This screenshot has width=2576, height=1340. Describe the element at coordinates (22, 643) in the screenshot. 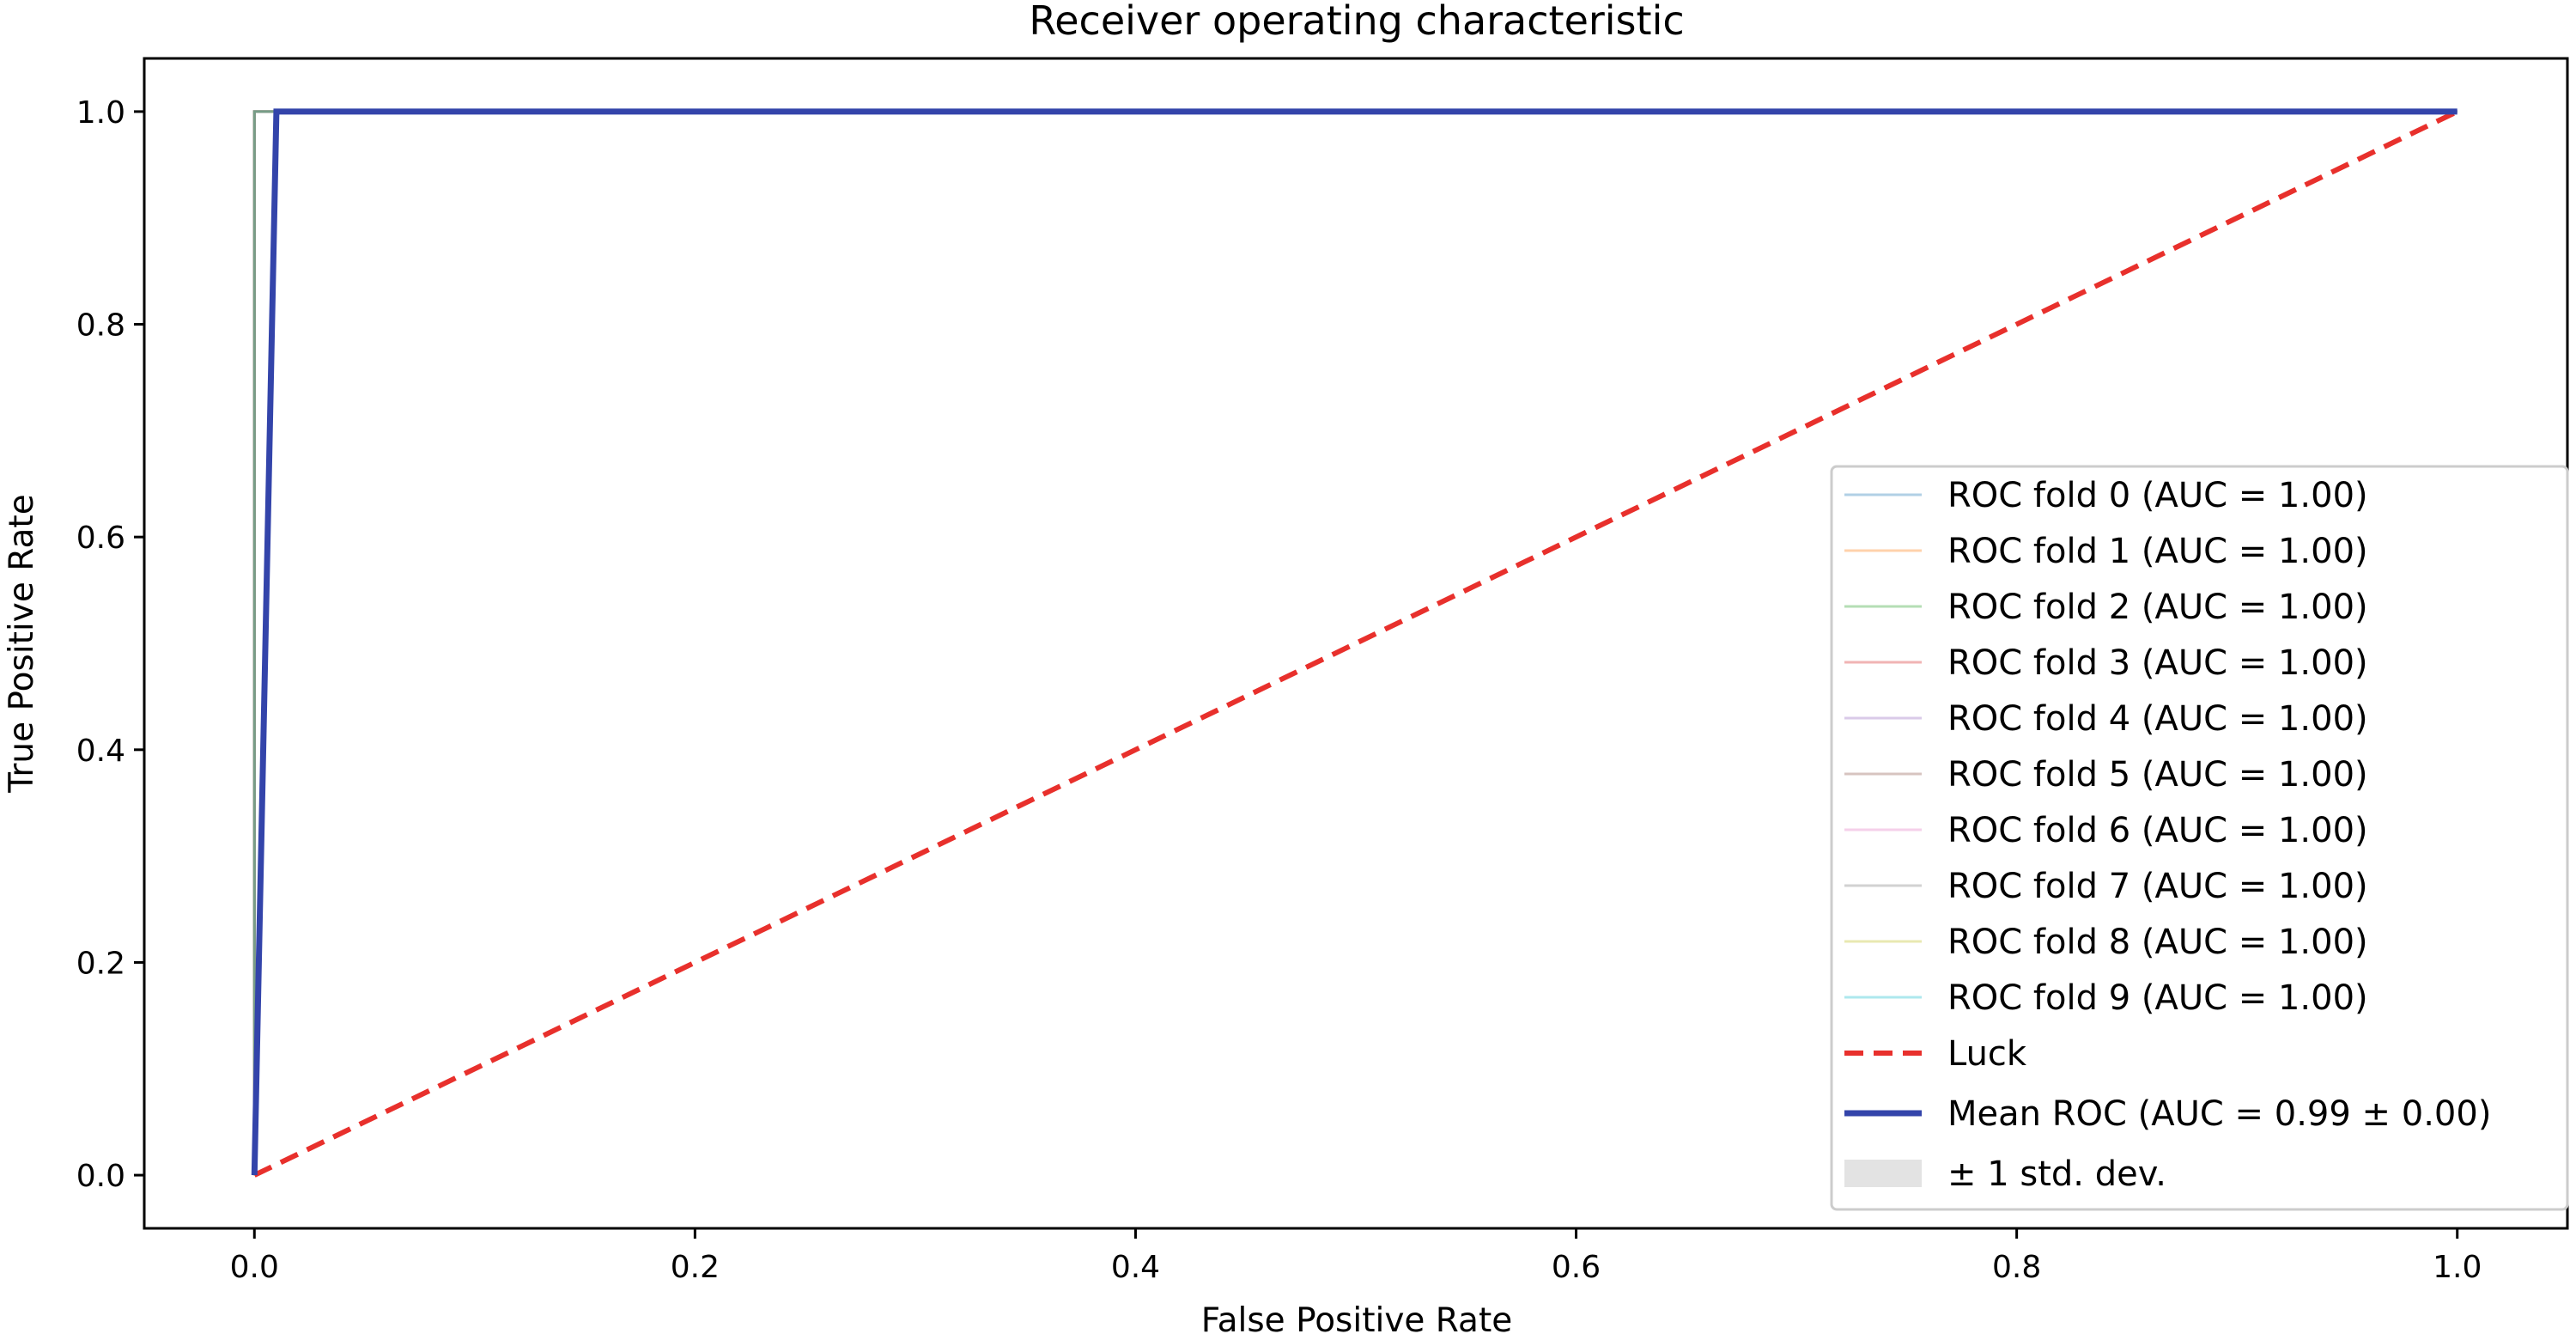

I see `y-axis-label: True Positive Rate` at that location.